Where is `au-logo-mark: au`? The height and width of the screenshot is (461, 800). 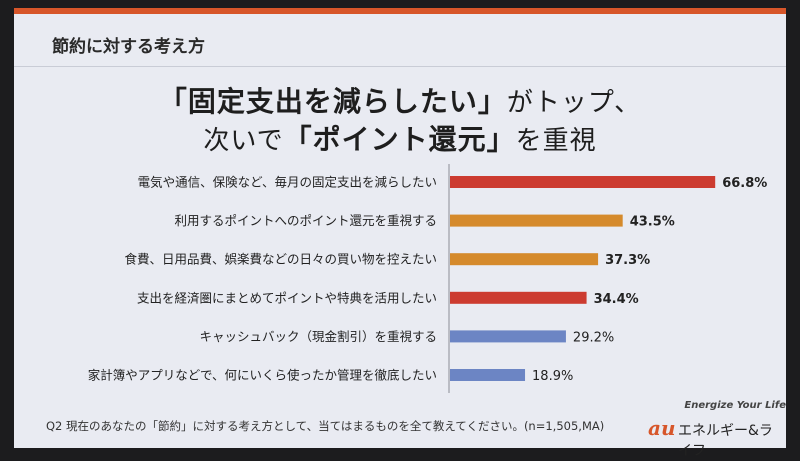
au-logo-mark: au is located at coordinates (662, 428).